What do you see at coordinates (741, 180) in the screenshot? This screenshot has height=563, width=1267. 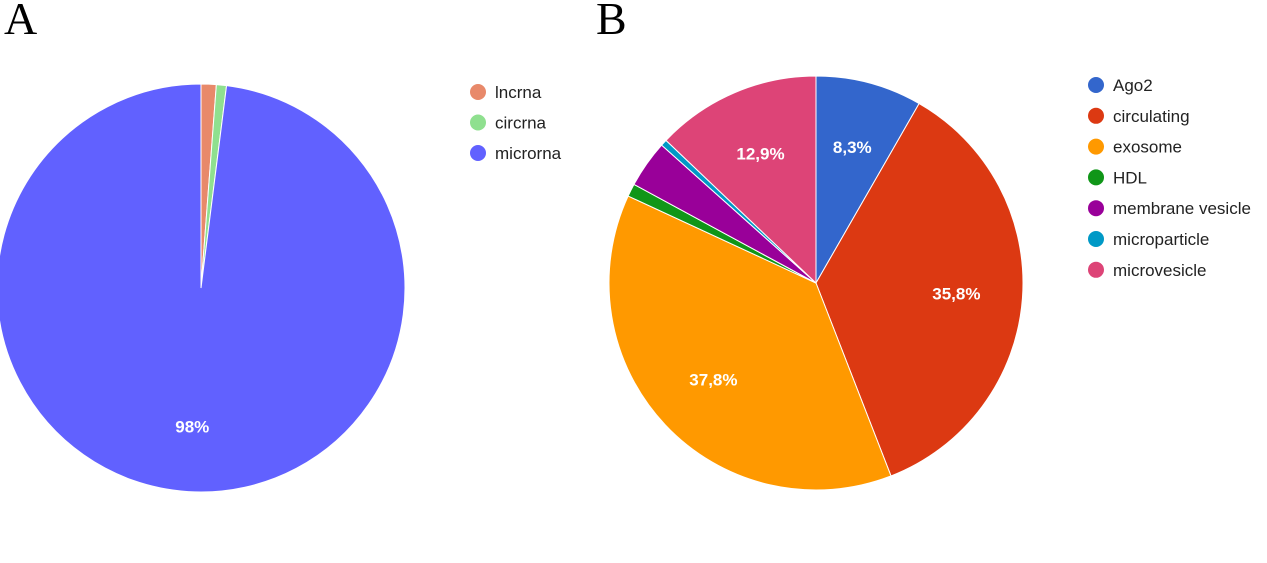 I see `pie-slice-microvesicle` at bounding box center [741, 180].